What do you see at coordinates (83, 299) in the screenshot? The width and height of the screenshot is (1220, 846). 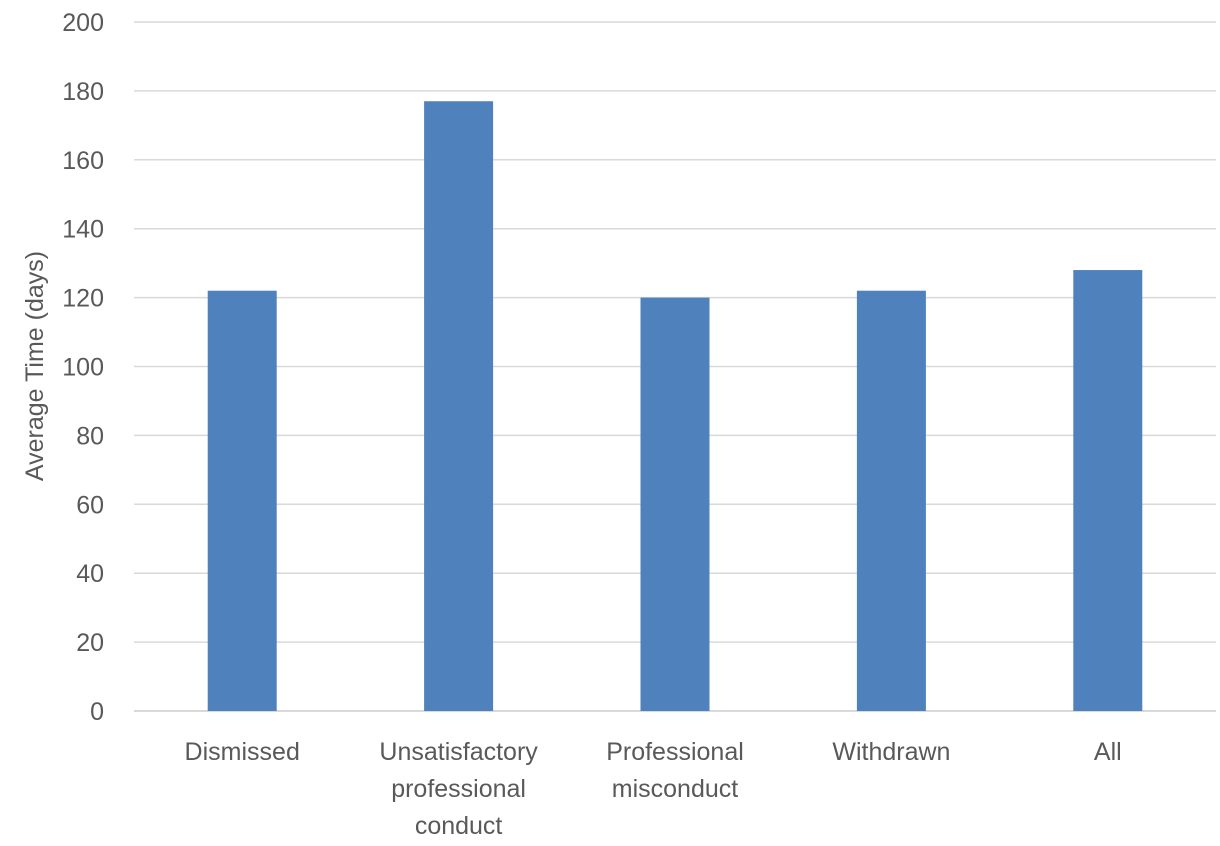 I see `y-tick-label: 120` at bounding box center [83, 299].